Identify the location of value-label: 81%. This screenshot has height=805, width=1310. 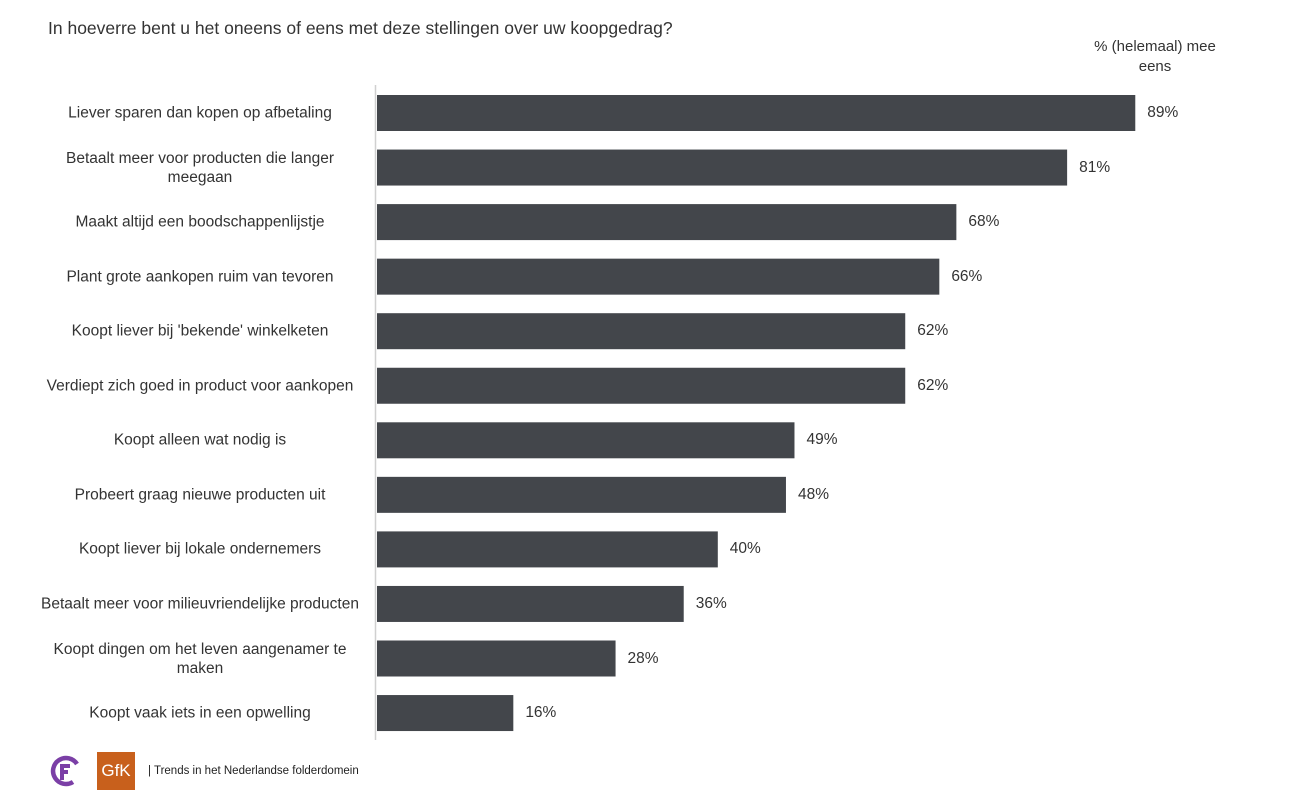
(1095, 167).